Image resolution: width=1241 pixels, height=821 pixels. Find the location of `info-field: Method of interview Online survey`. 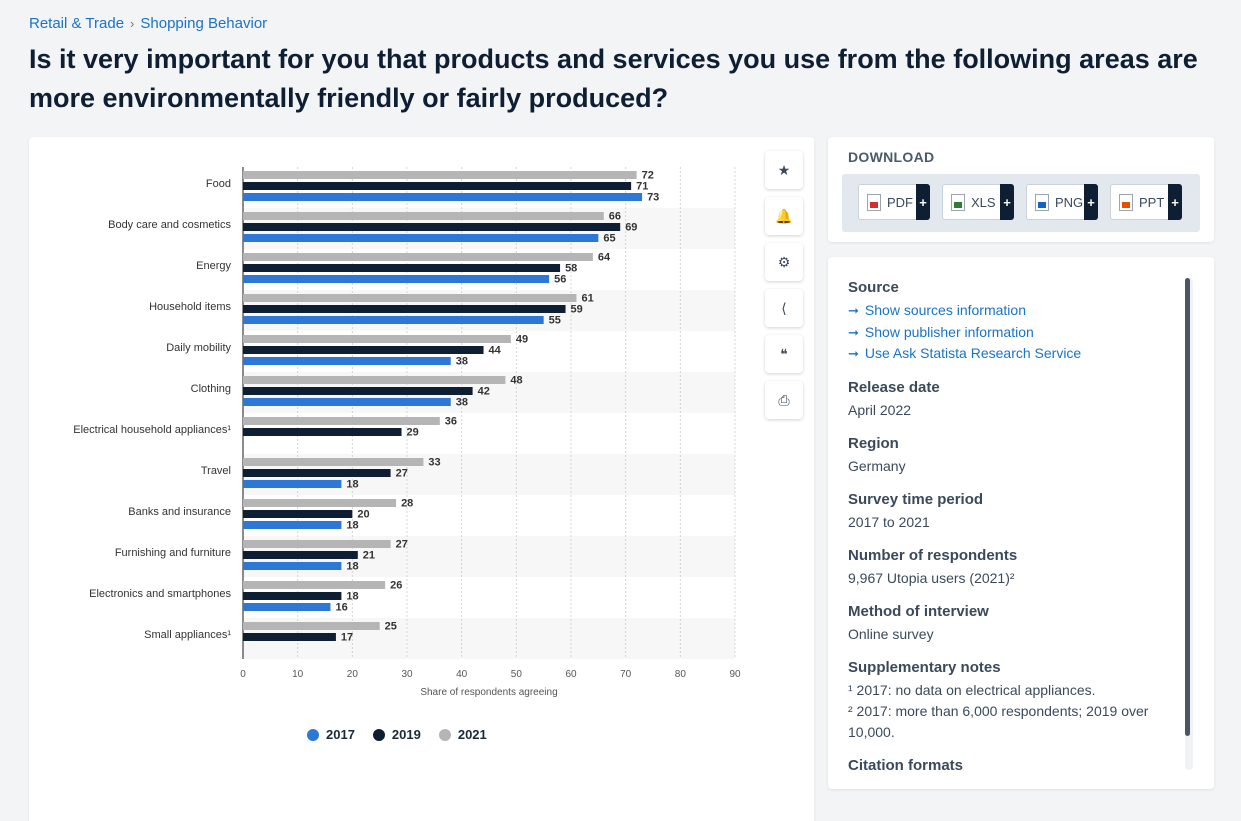

info-field: Method of interview Online survey is located at coordinates (1008, 624).